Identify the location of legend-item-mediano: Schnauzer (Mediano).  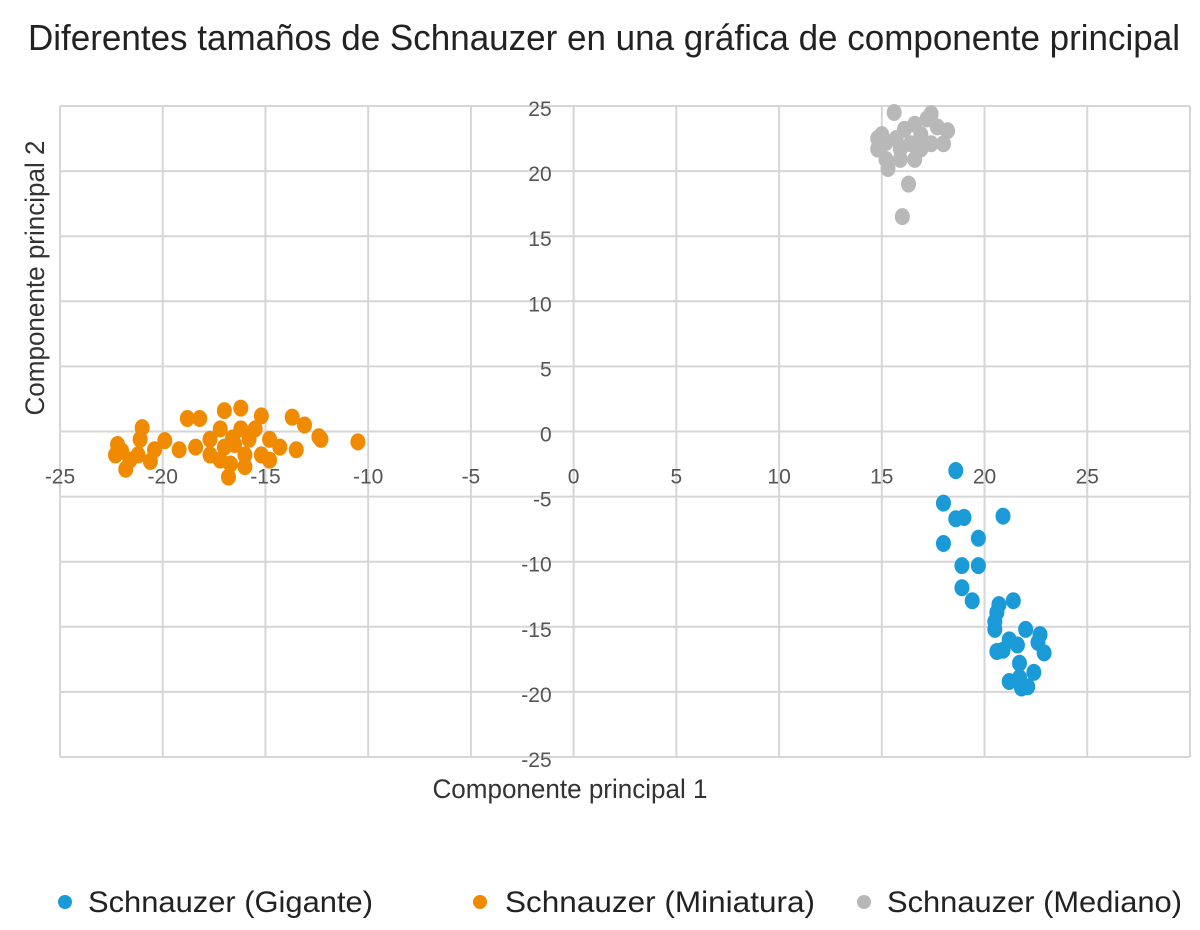
(1019, 902).